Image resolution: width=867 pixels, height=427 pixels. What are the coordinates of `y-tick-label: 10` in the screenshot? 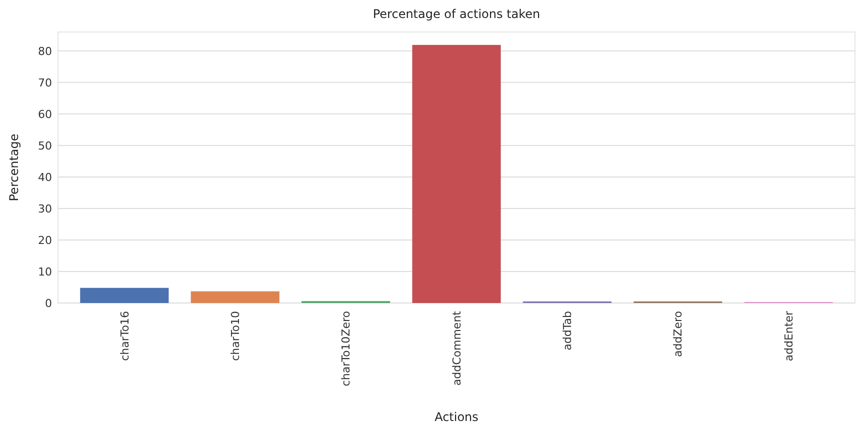 It's located at (45, 271).